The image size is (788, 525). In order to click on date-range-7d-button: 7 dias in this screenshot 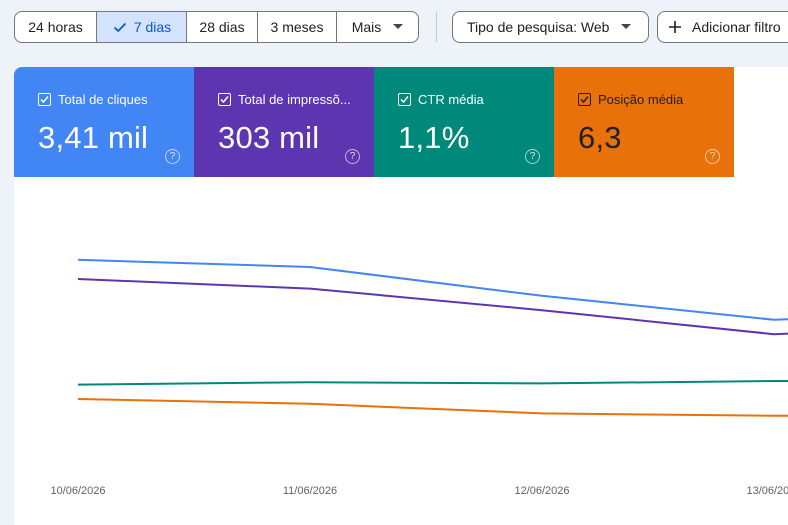, I will do `click(142, 27)`.